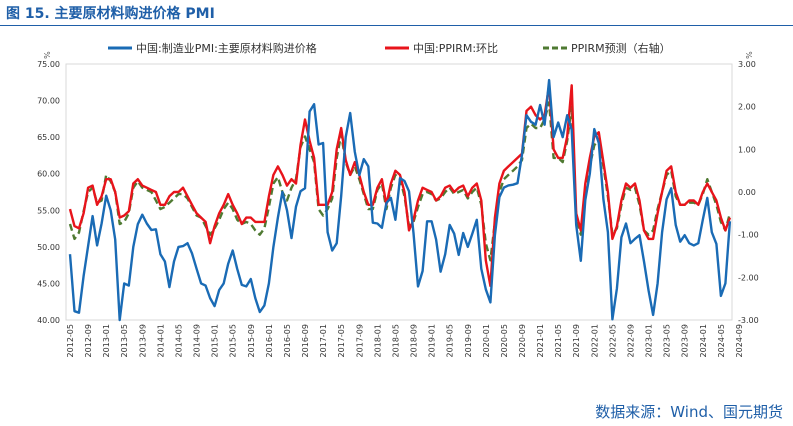 The width and height of the screenshot is (793, 426). I want to click on x-tick-label: 2021-09, so click(576, 340).